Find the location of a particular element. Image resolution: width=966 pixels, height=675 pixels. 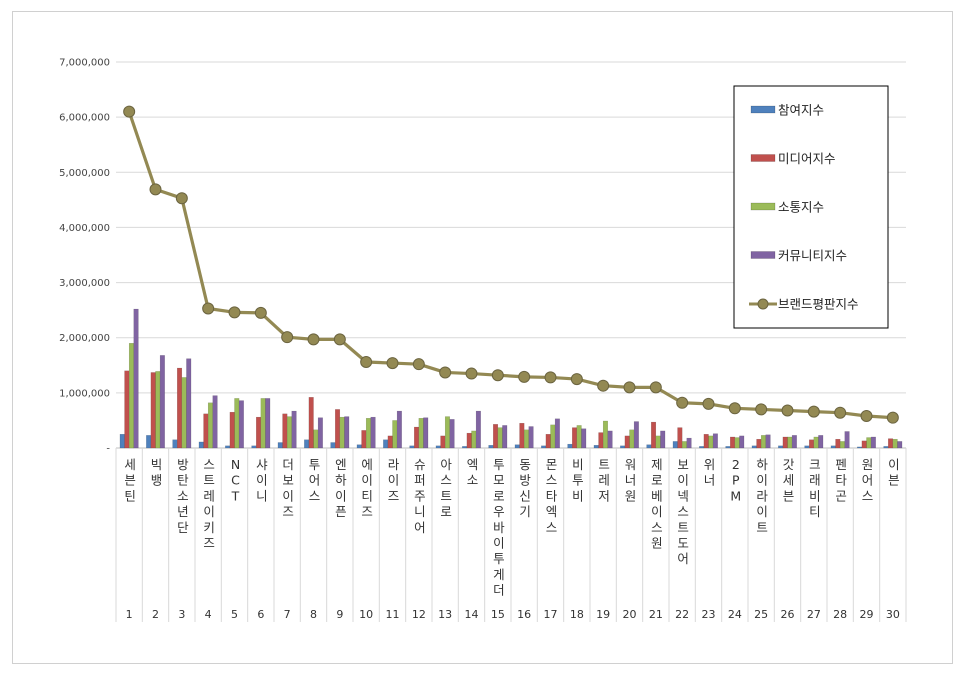

legend-item: 참여지수 is located at coordinates (787, 110).